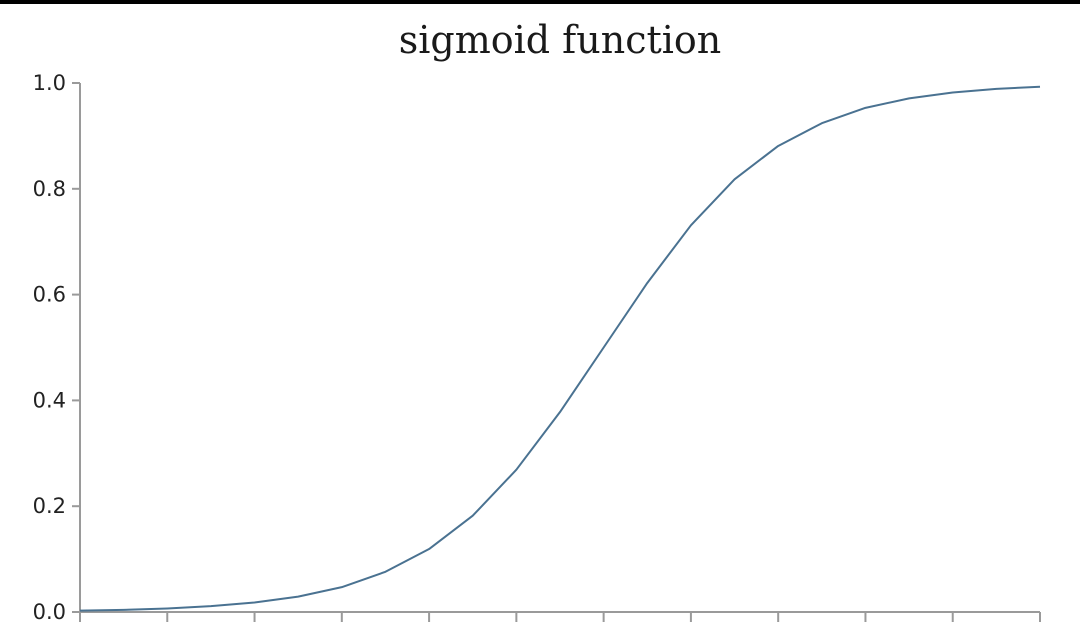 This screenshot has height=622, width=1080. What do you see at coordinates (560, 40) in the screenshot?
I see `chart-title: sigmoid function` at bounding box center [560, 40].